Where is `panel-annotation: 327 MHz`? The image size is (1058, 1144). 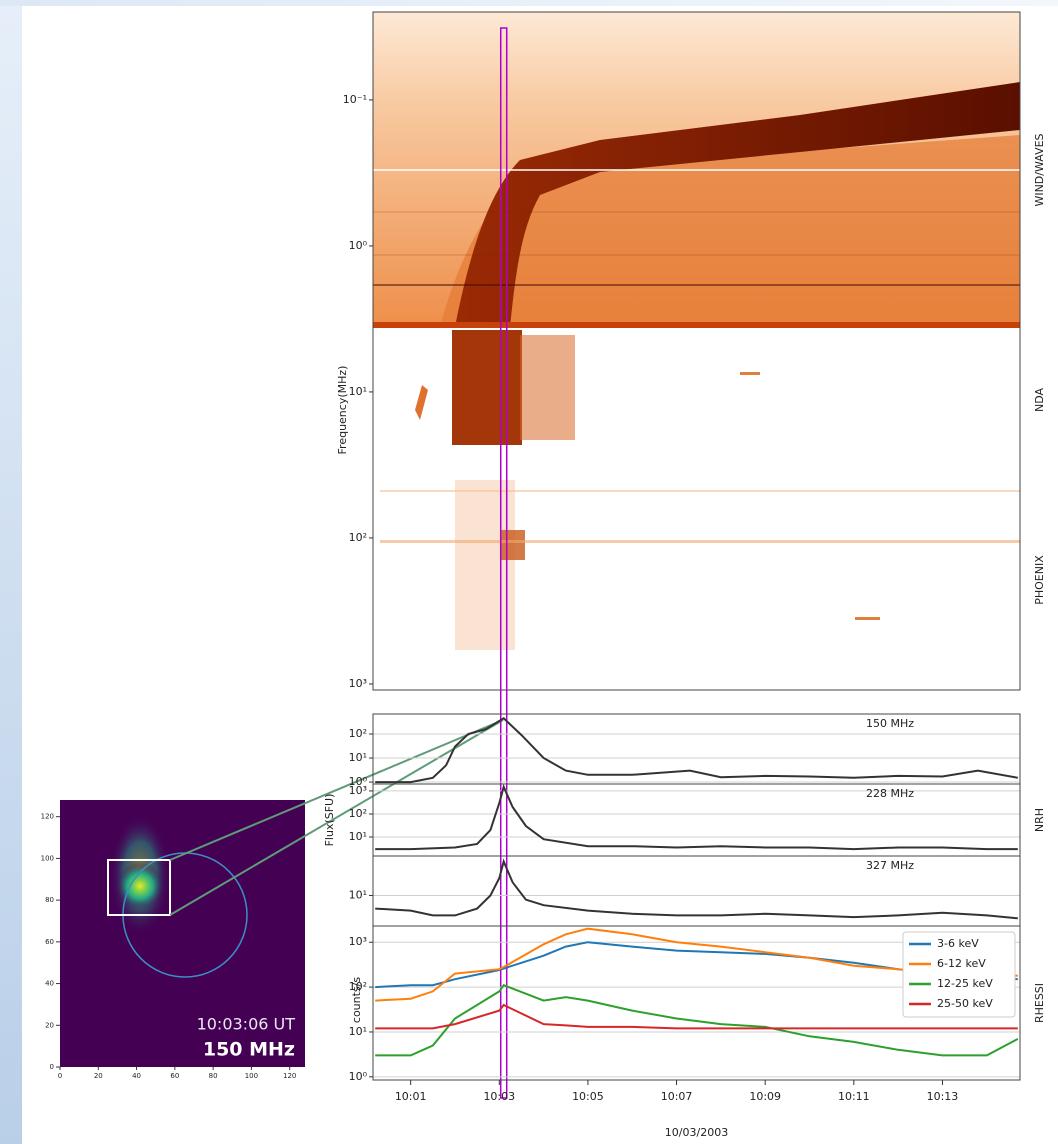
panel-annotation: 327 MHz is located at coordinates (890, 865).